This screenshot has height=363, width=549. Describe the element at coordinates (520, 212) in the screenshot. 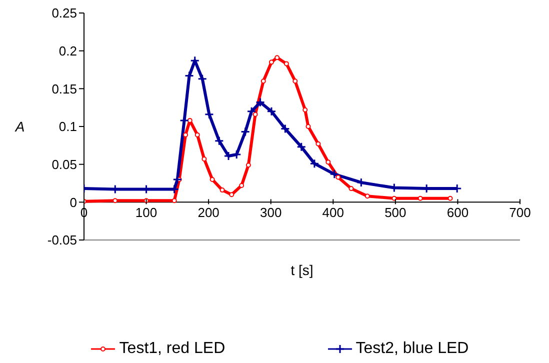

I see `x-tick-label: 700` at that location.